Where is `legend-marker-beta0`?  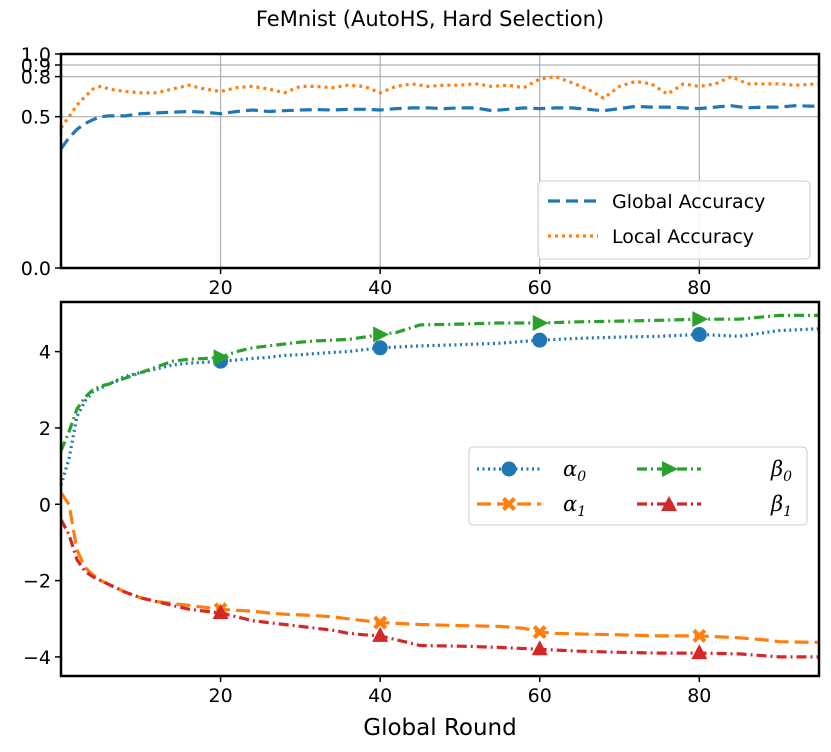 legend-marker-beta0 is located at coordinates (670, 469).